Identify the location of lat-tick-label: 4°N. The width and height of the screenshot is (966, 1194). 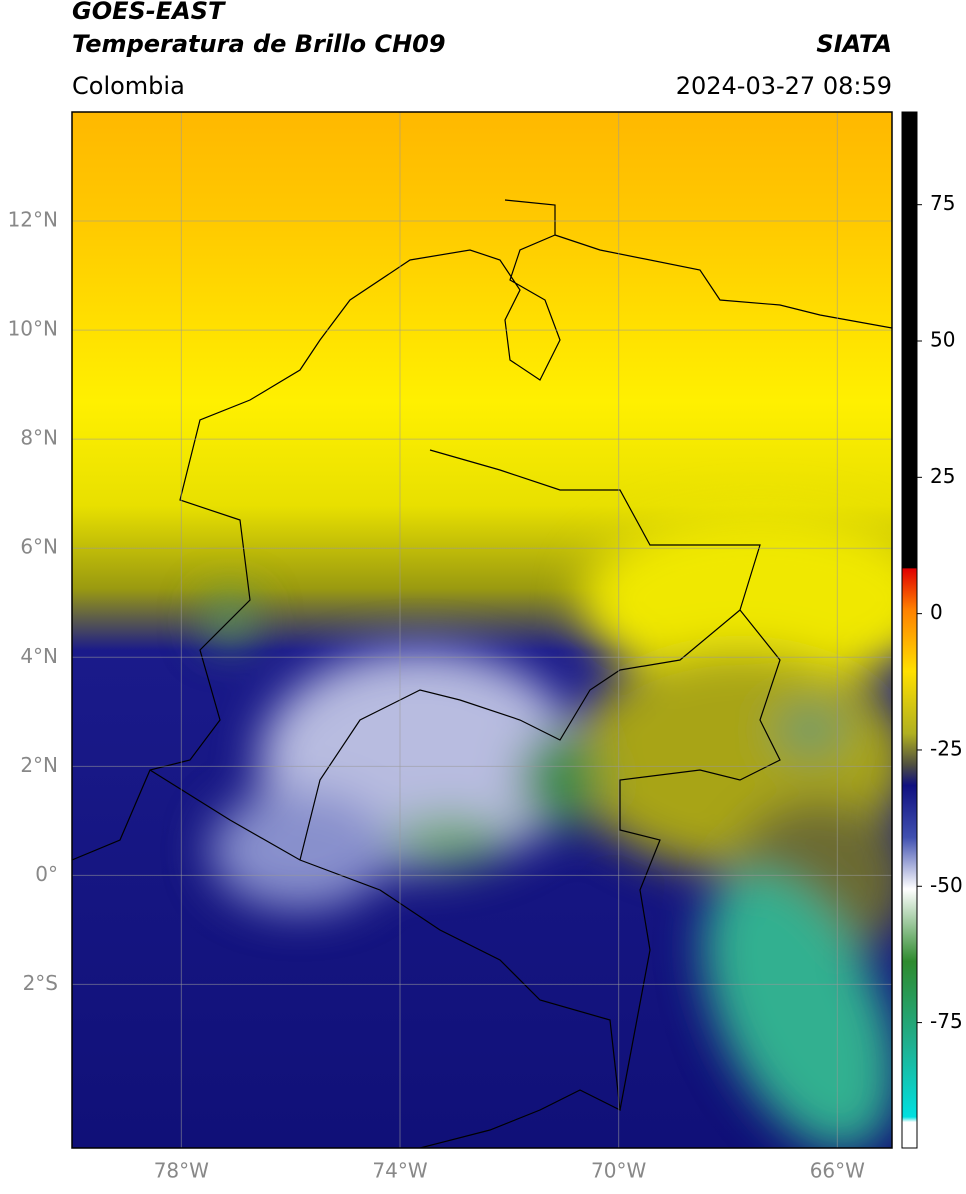
(39, 656).